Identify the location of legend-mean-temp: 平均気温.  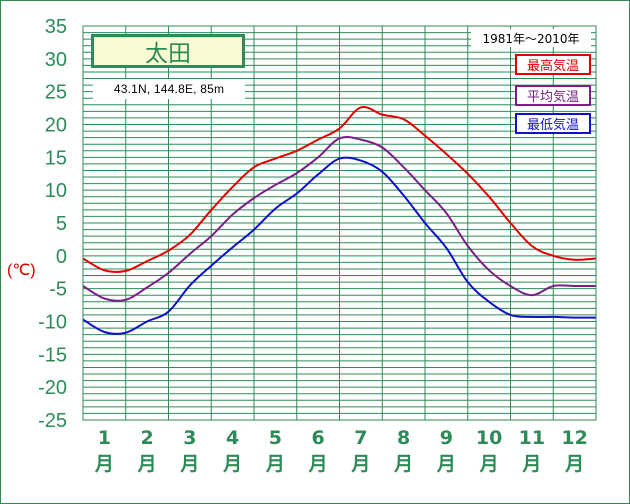
(553, 95).